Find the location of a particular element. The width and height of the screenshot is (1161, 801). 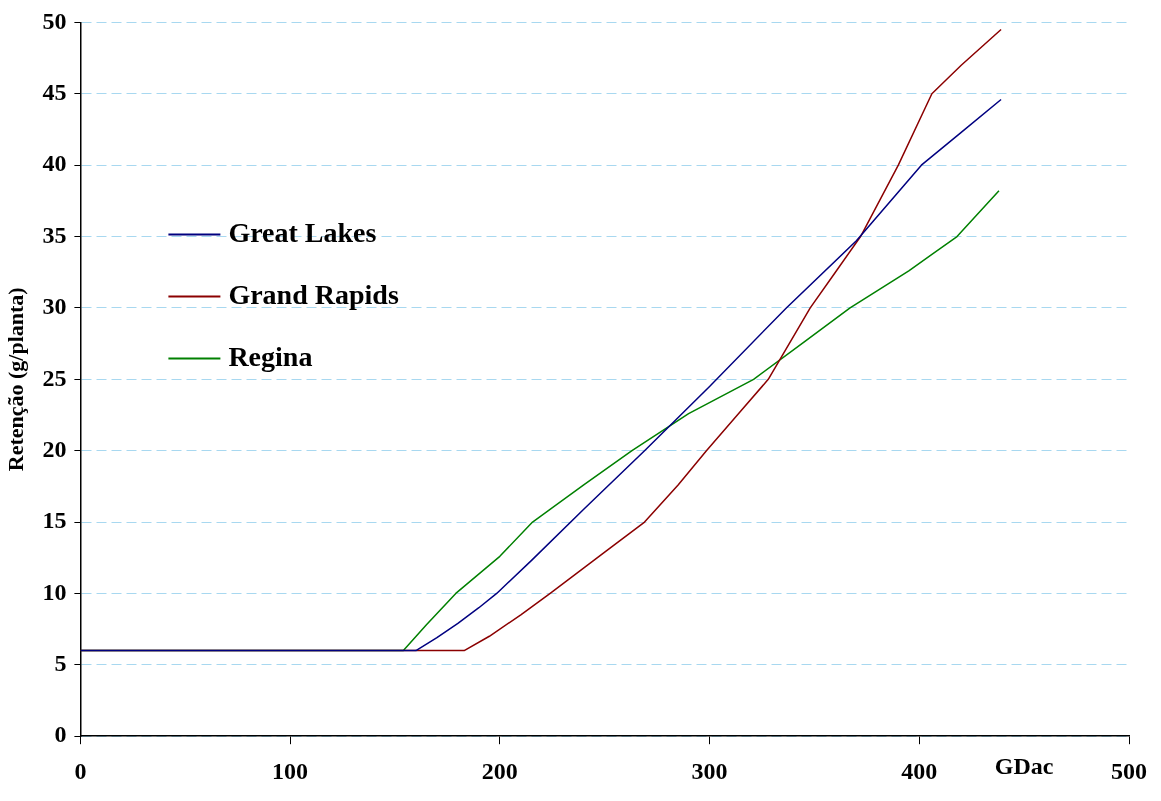

y-tick-label: 35 is located at coordinates (54, 234).